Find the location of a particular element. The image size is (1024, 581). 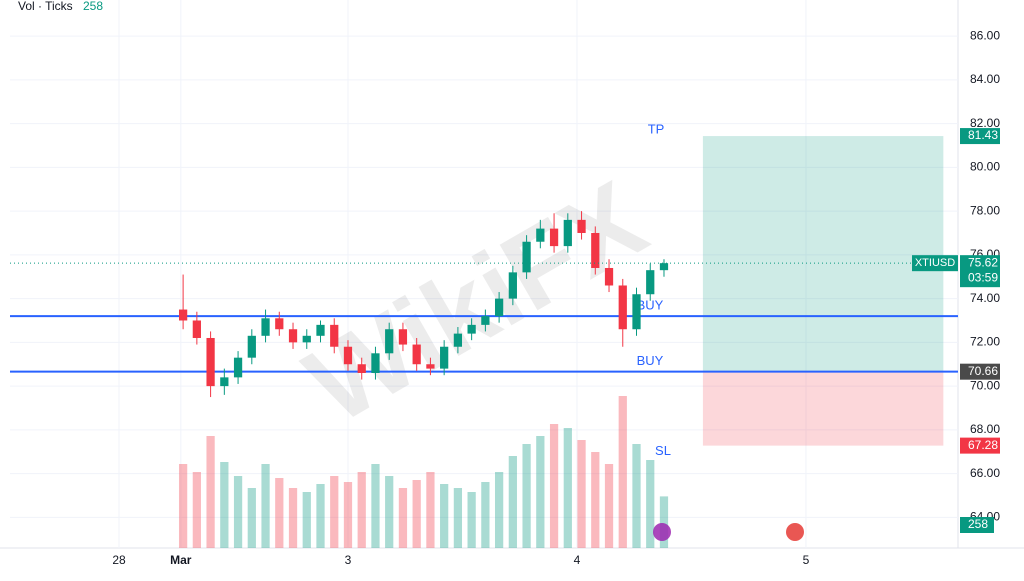

y-tick-label: 84.00 is located at coordinates (985, 79).